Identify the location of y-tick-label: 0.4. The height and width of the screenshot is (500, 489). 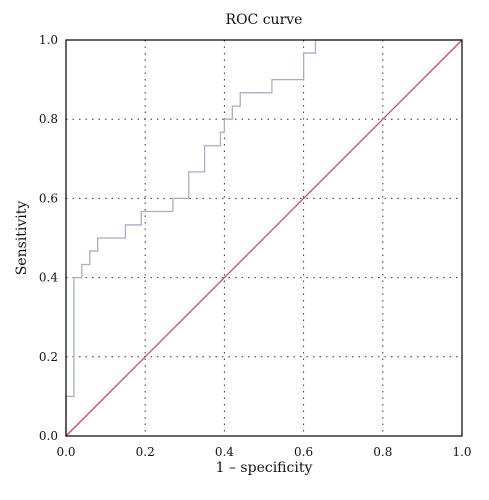
(48, 278).